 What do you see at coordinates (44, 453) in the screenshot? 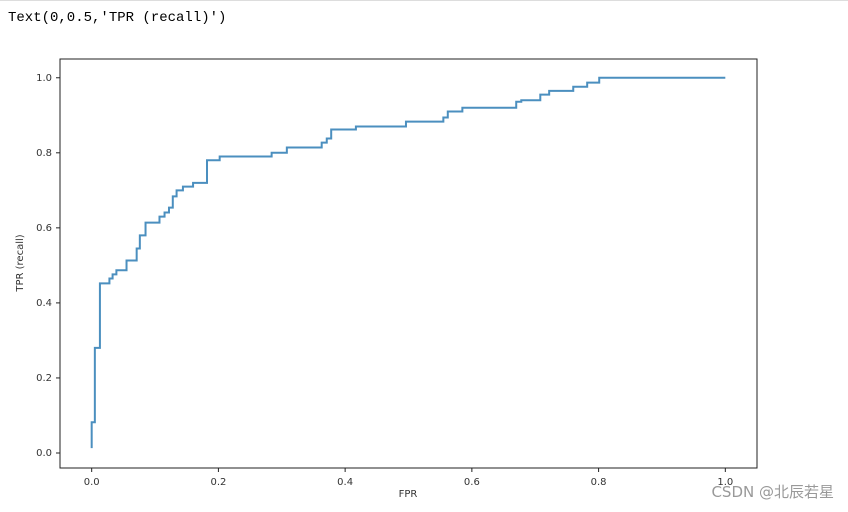
I see `y-tick-label: 0.0` at bounding box center [44, 453].